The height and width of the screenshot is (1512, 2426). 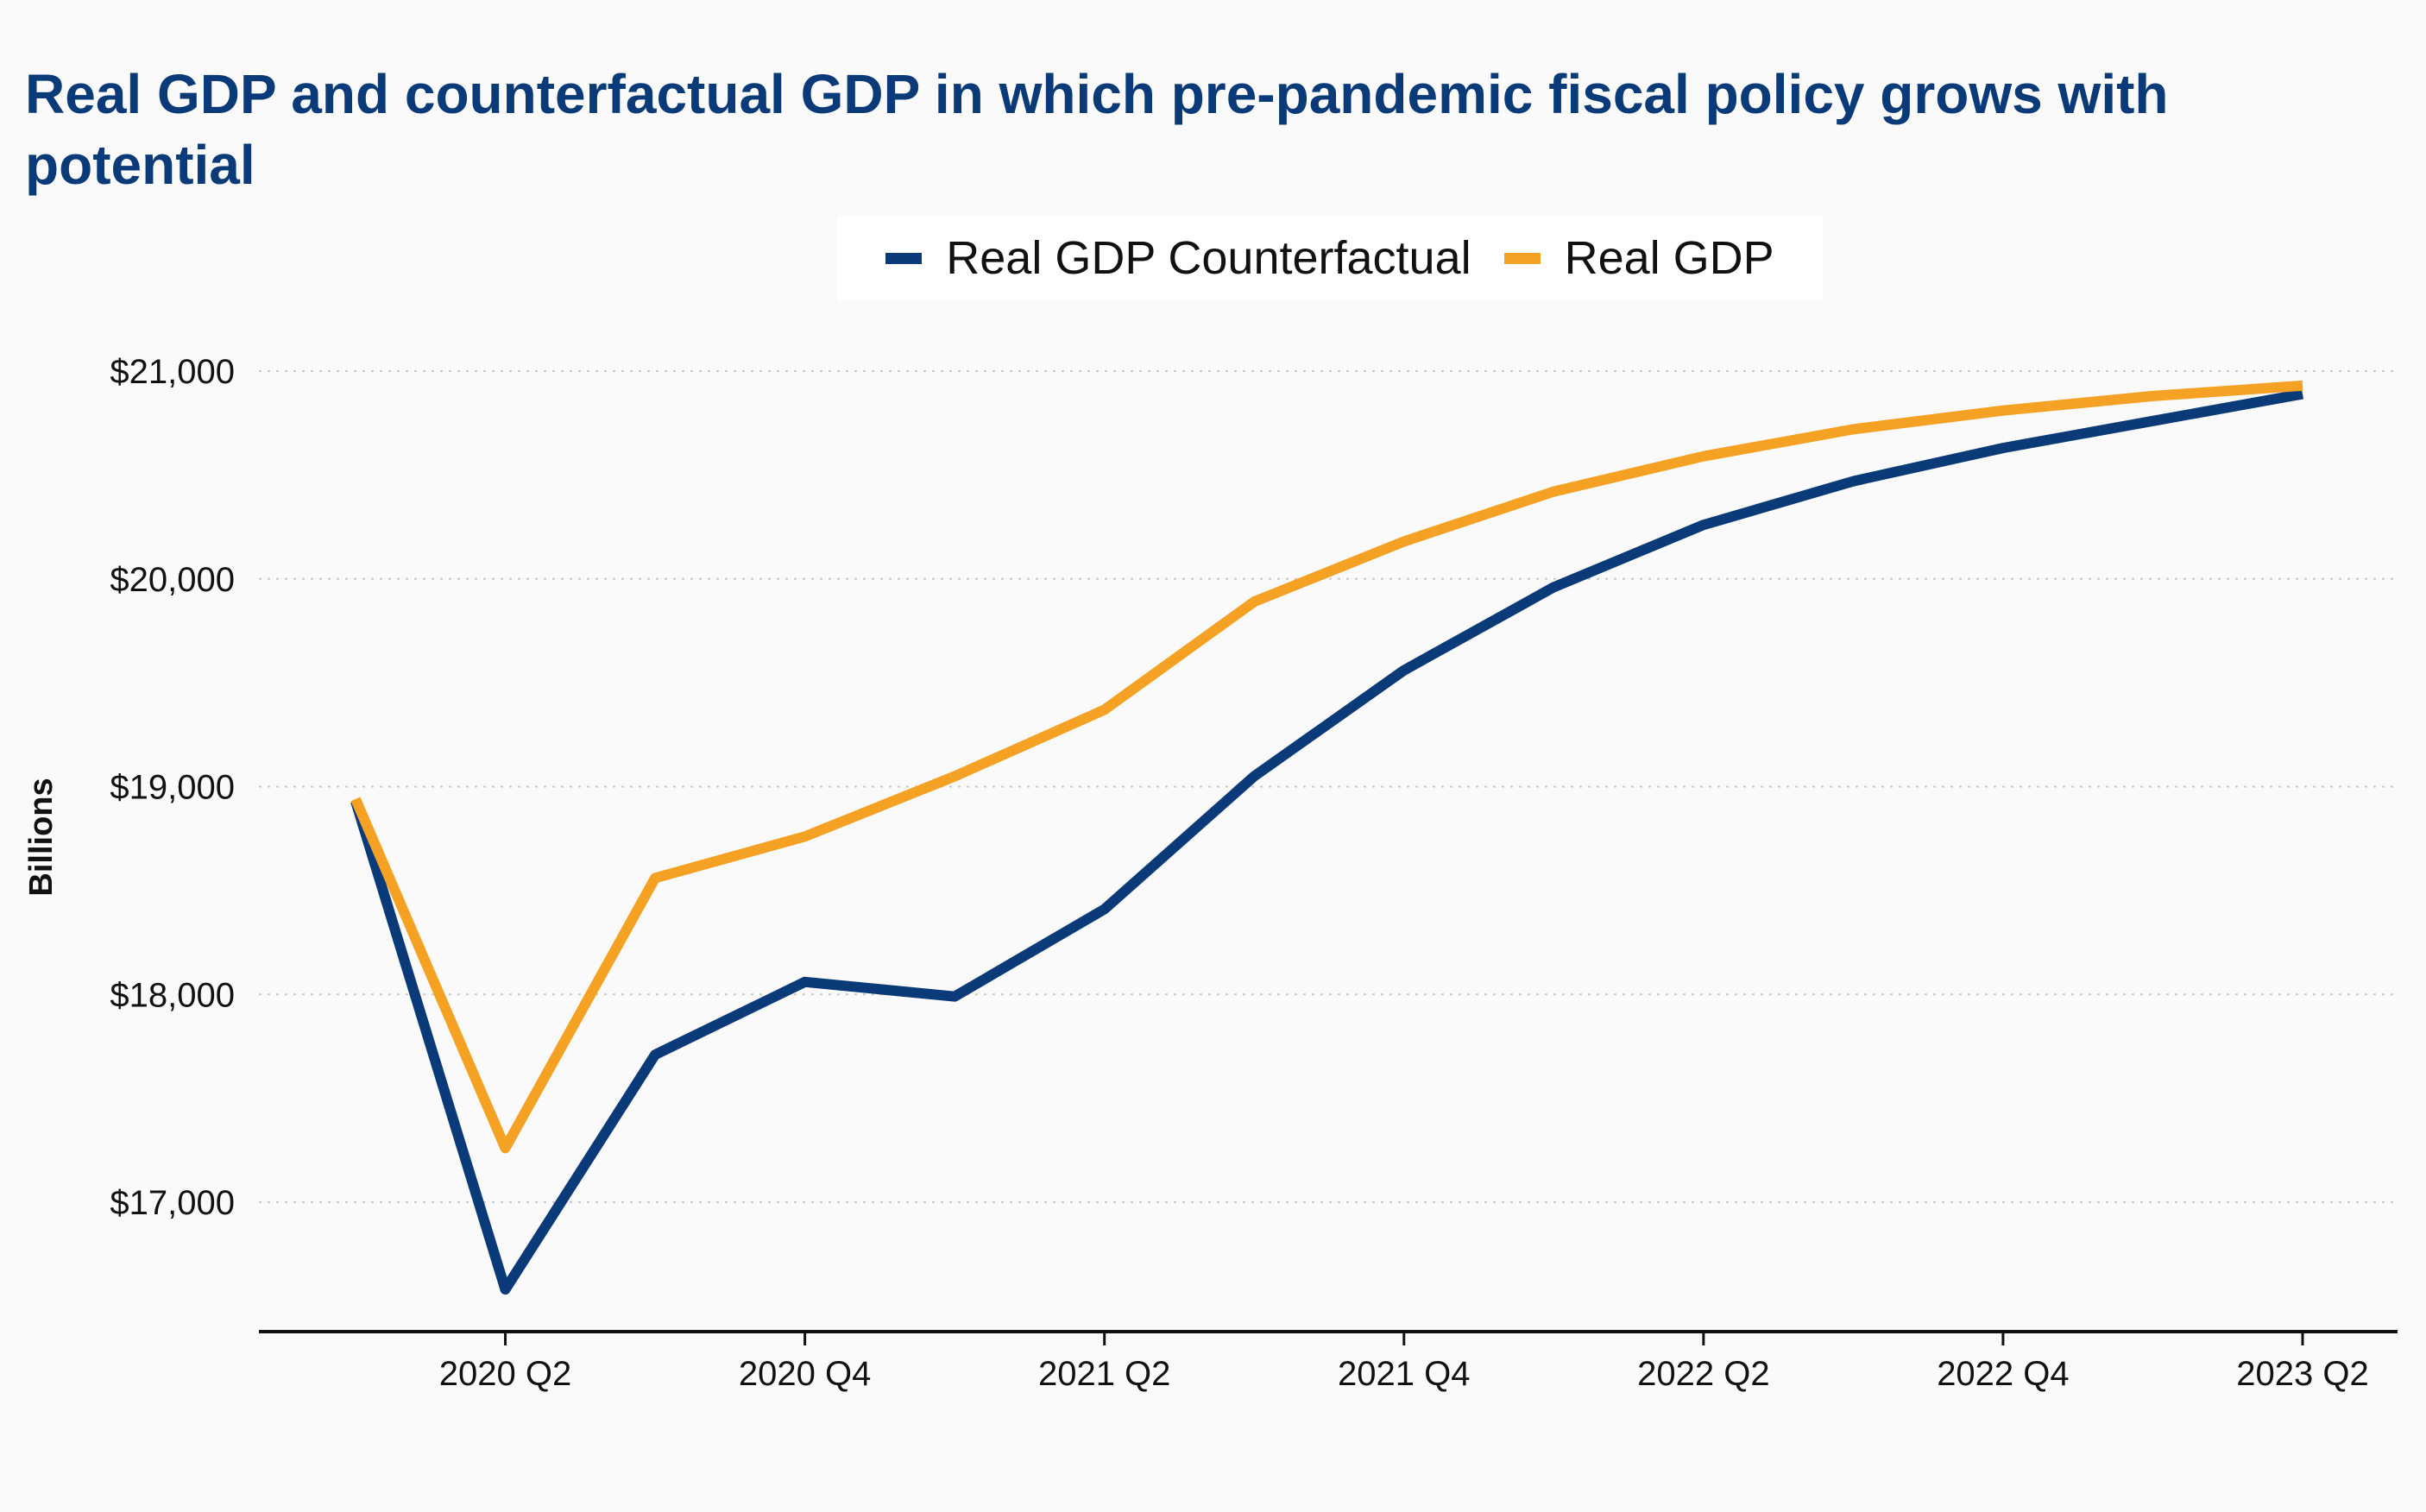 What do you see at coordinates (41, 837) in the screenshot?
I see `y-axis-label: Billions` at bounding box center [41, 837].